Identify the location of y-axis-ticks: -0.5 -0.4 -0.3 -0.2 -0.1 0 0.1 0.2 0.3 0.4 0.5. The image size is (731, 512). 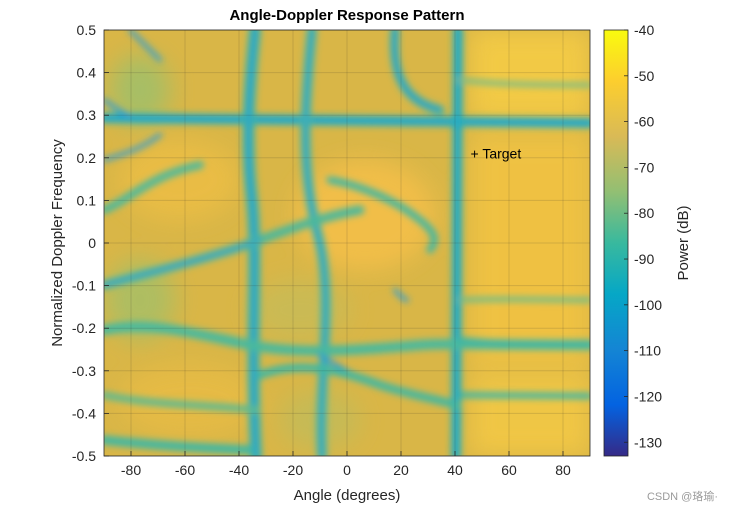
(90, 243).